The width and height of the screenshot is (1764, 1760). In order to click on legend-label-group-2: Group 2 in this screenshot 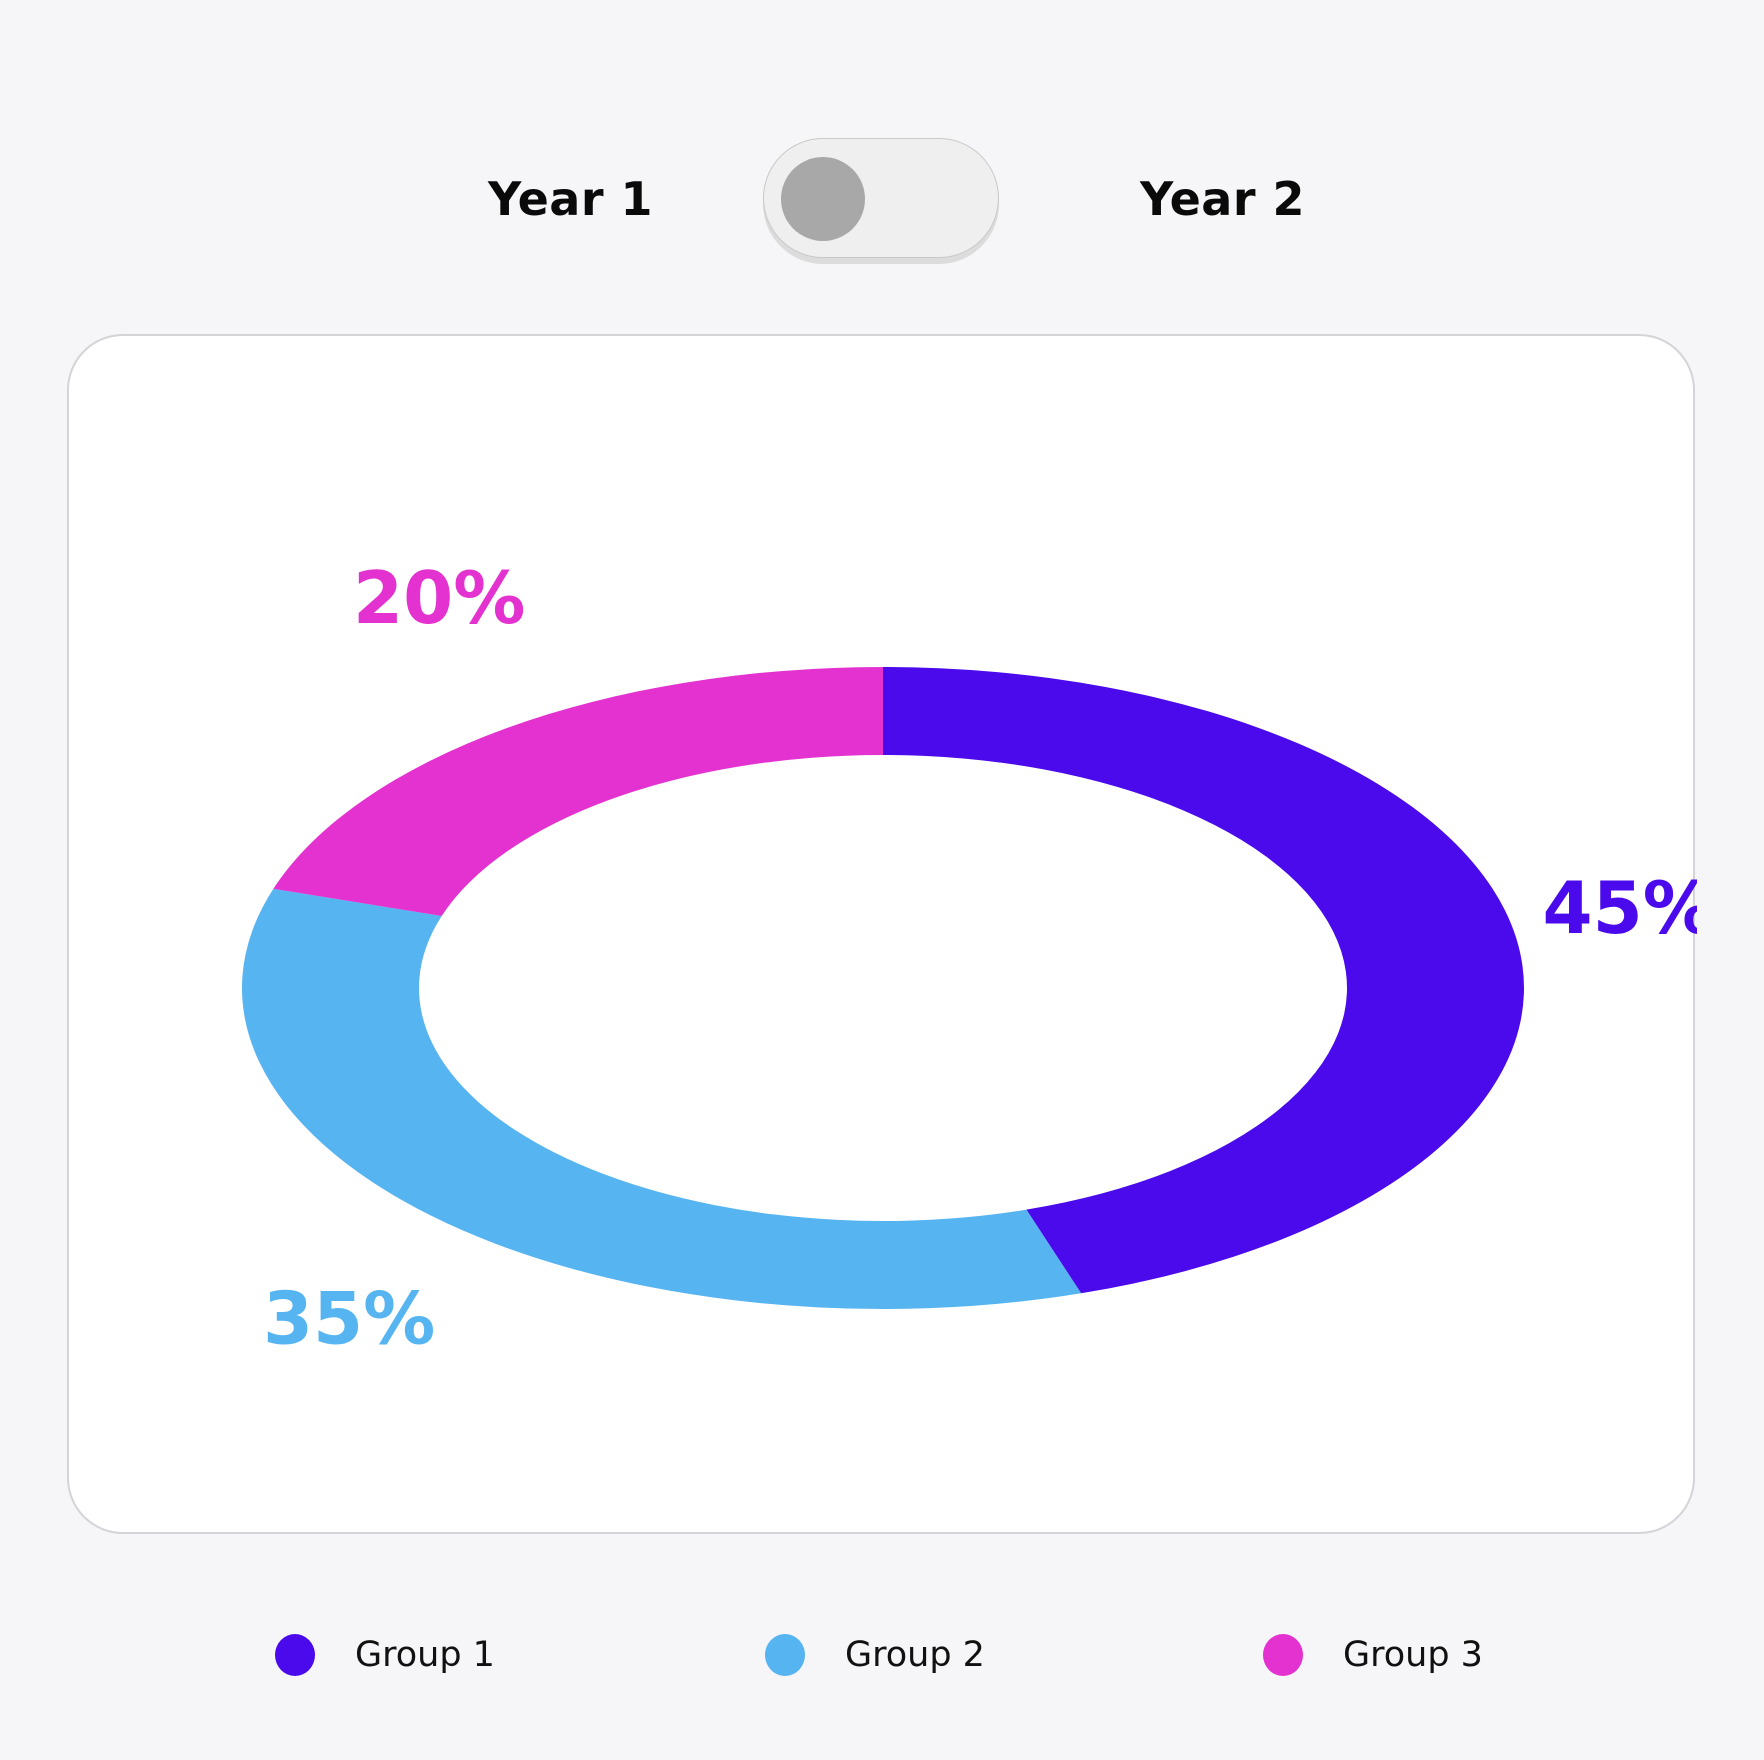, I will do `click(915, 1655)`.